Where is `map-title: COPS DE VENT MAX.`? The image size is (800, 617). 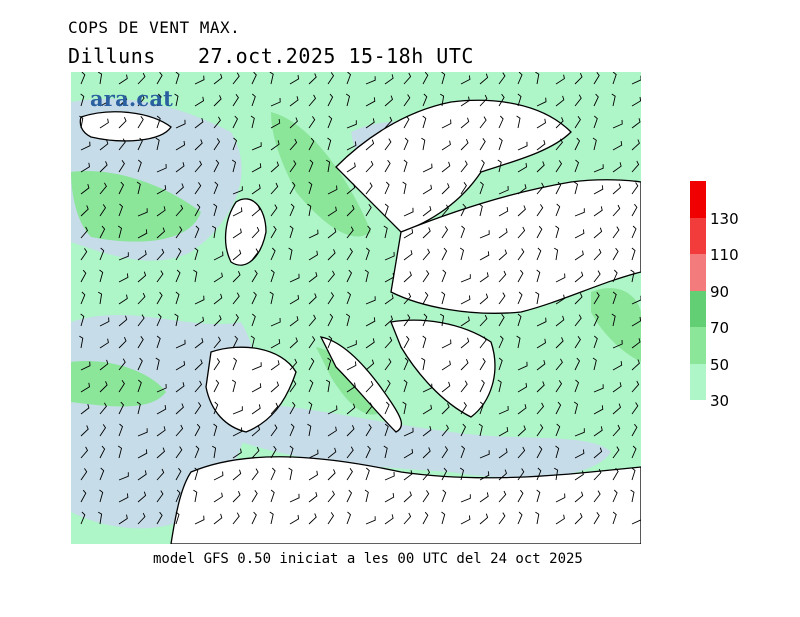
map-title: COPS DE VENT MAX. is located at coordinates (154, 27).